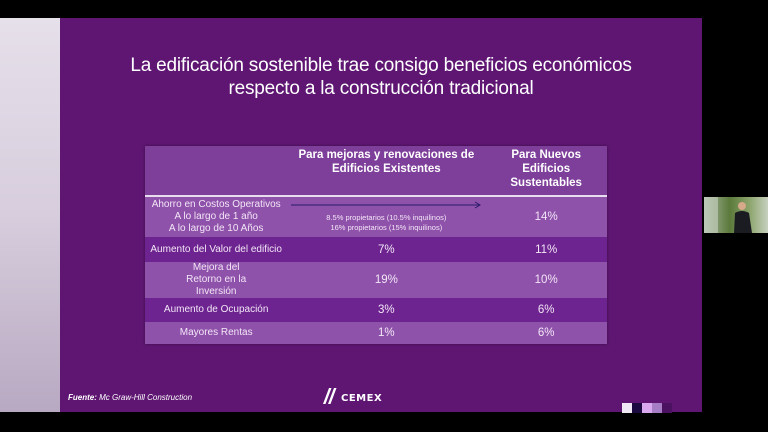  What do you see at coordinates (216, 280) in the screenshot?
I see `row-label: Mejora del Retorno en la Inversión` at bounding box center [216, 280].